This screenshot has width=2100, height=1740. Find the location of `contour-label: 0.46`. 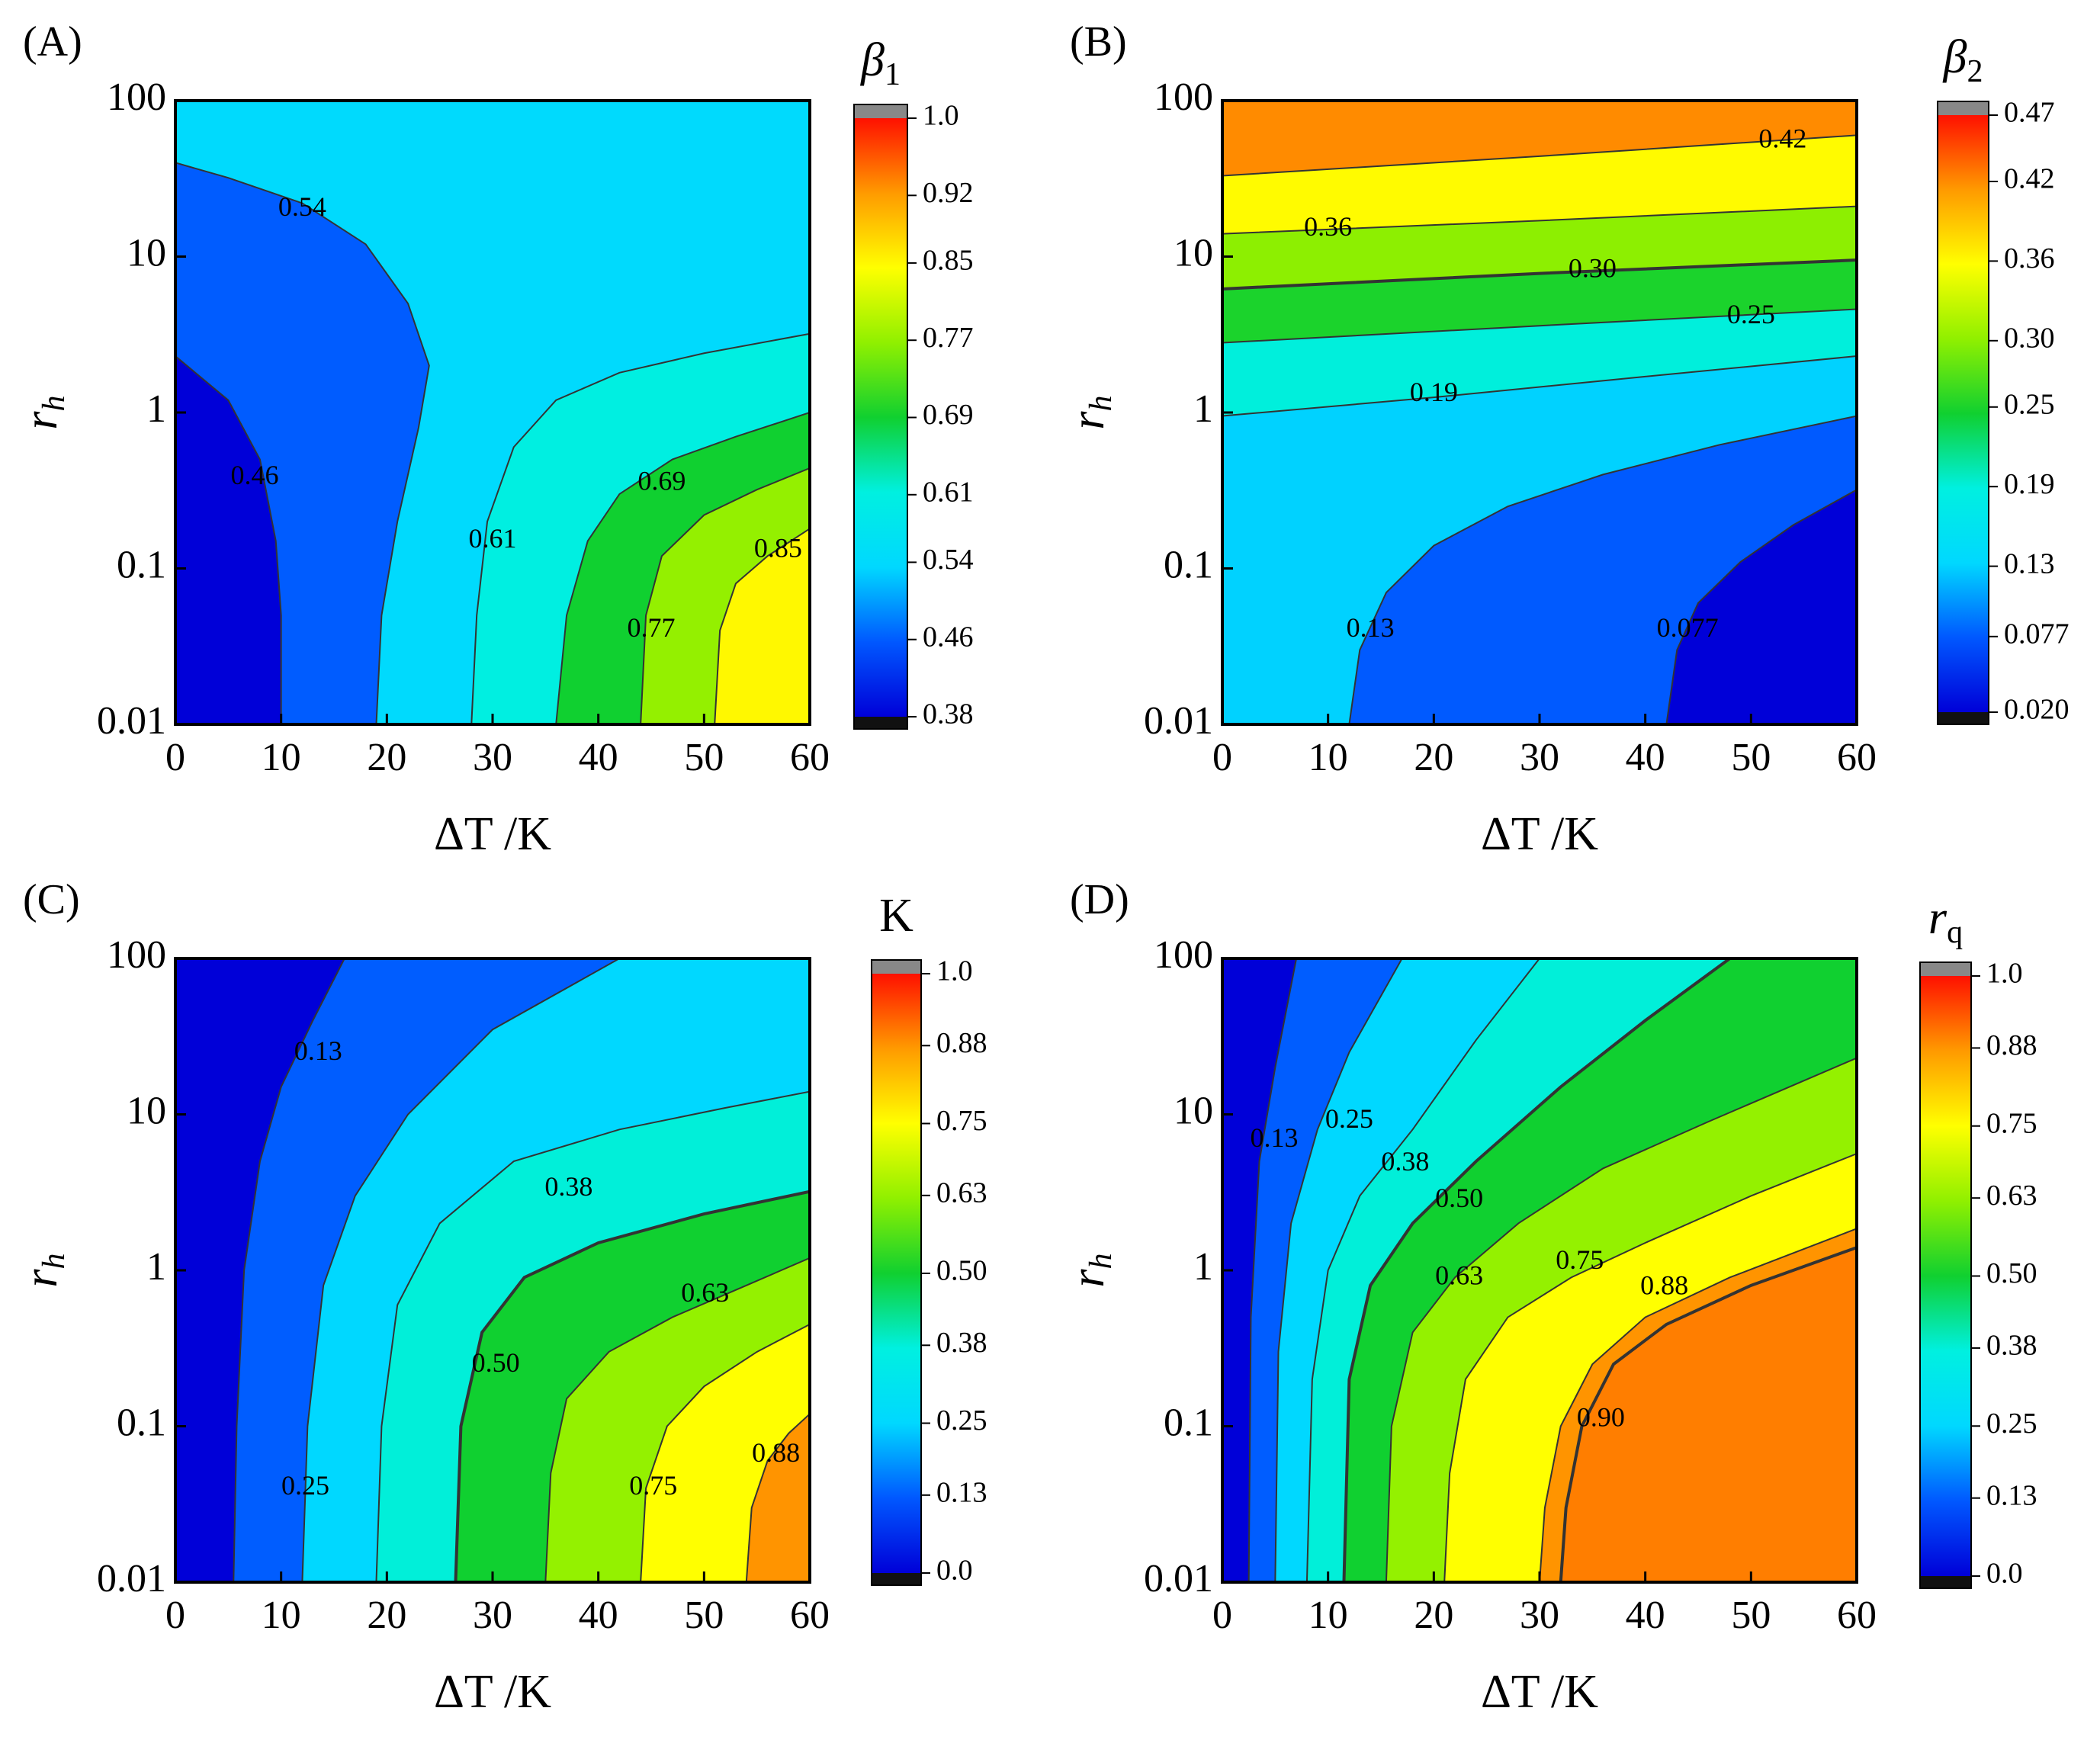

contour-label: 0.46 is located at coordinates (255, 475).